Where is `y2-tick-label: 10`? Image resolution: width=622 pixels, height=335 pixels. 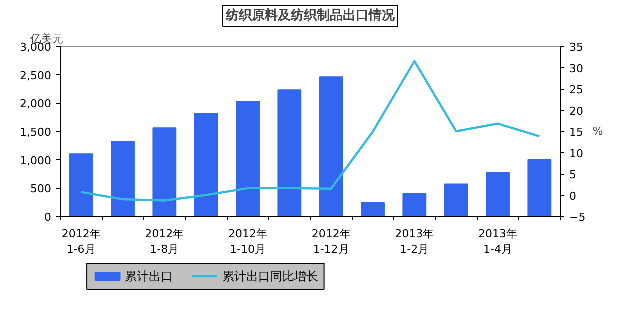 y2-tick-label: 10 is located at coordinates (577, 153).